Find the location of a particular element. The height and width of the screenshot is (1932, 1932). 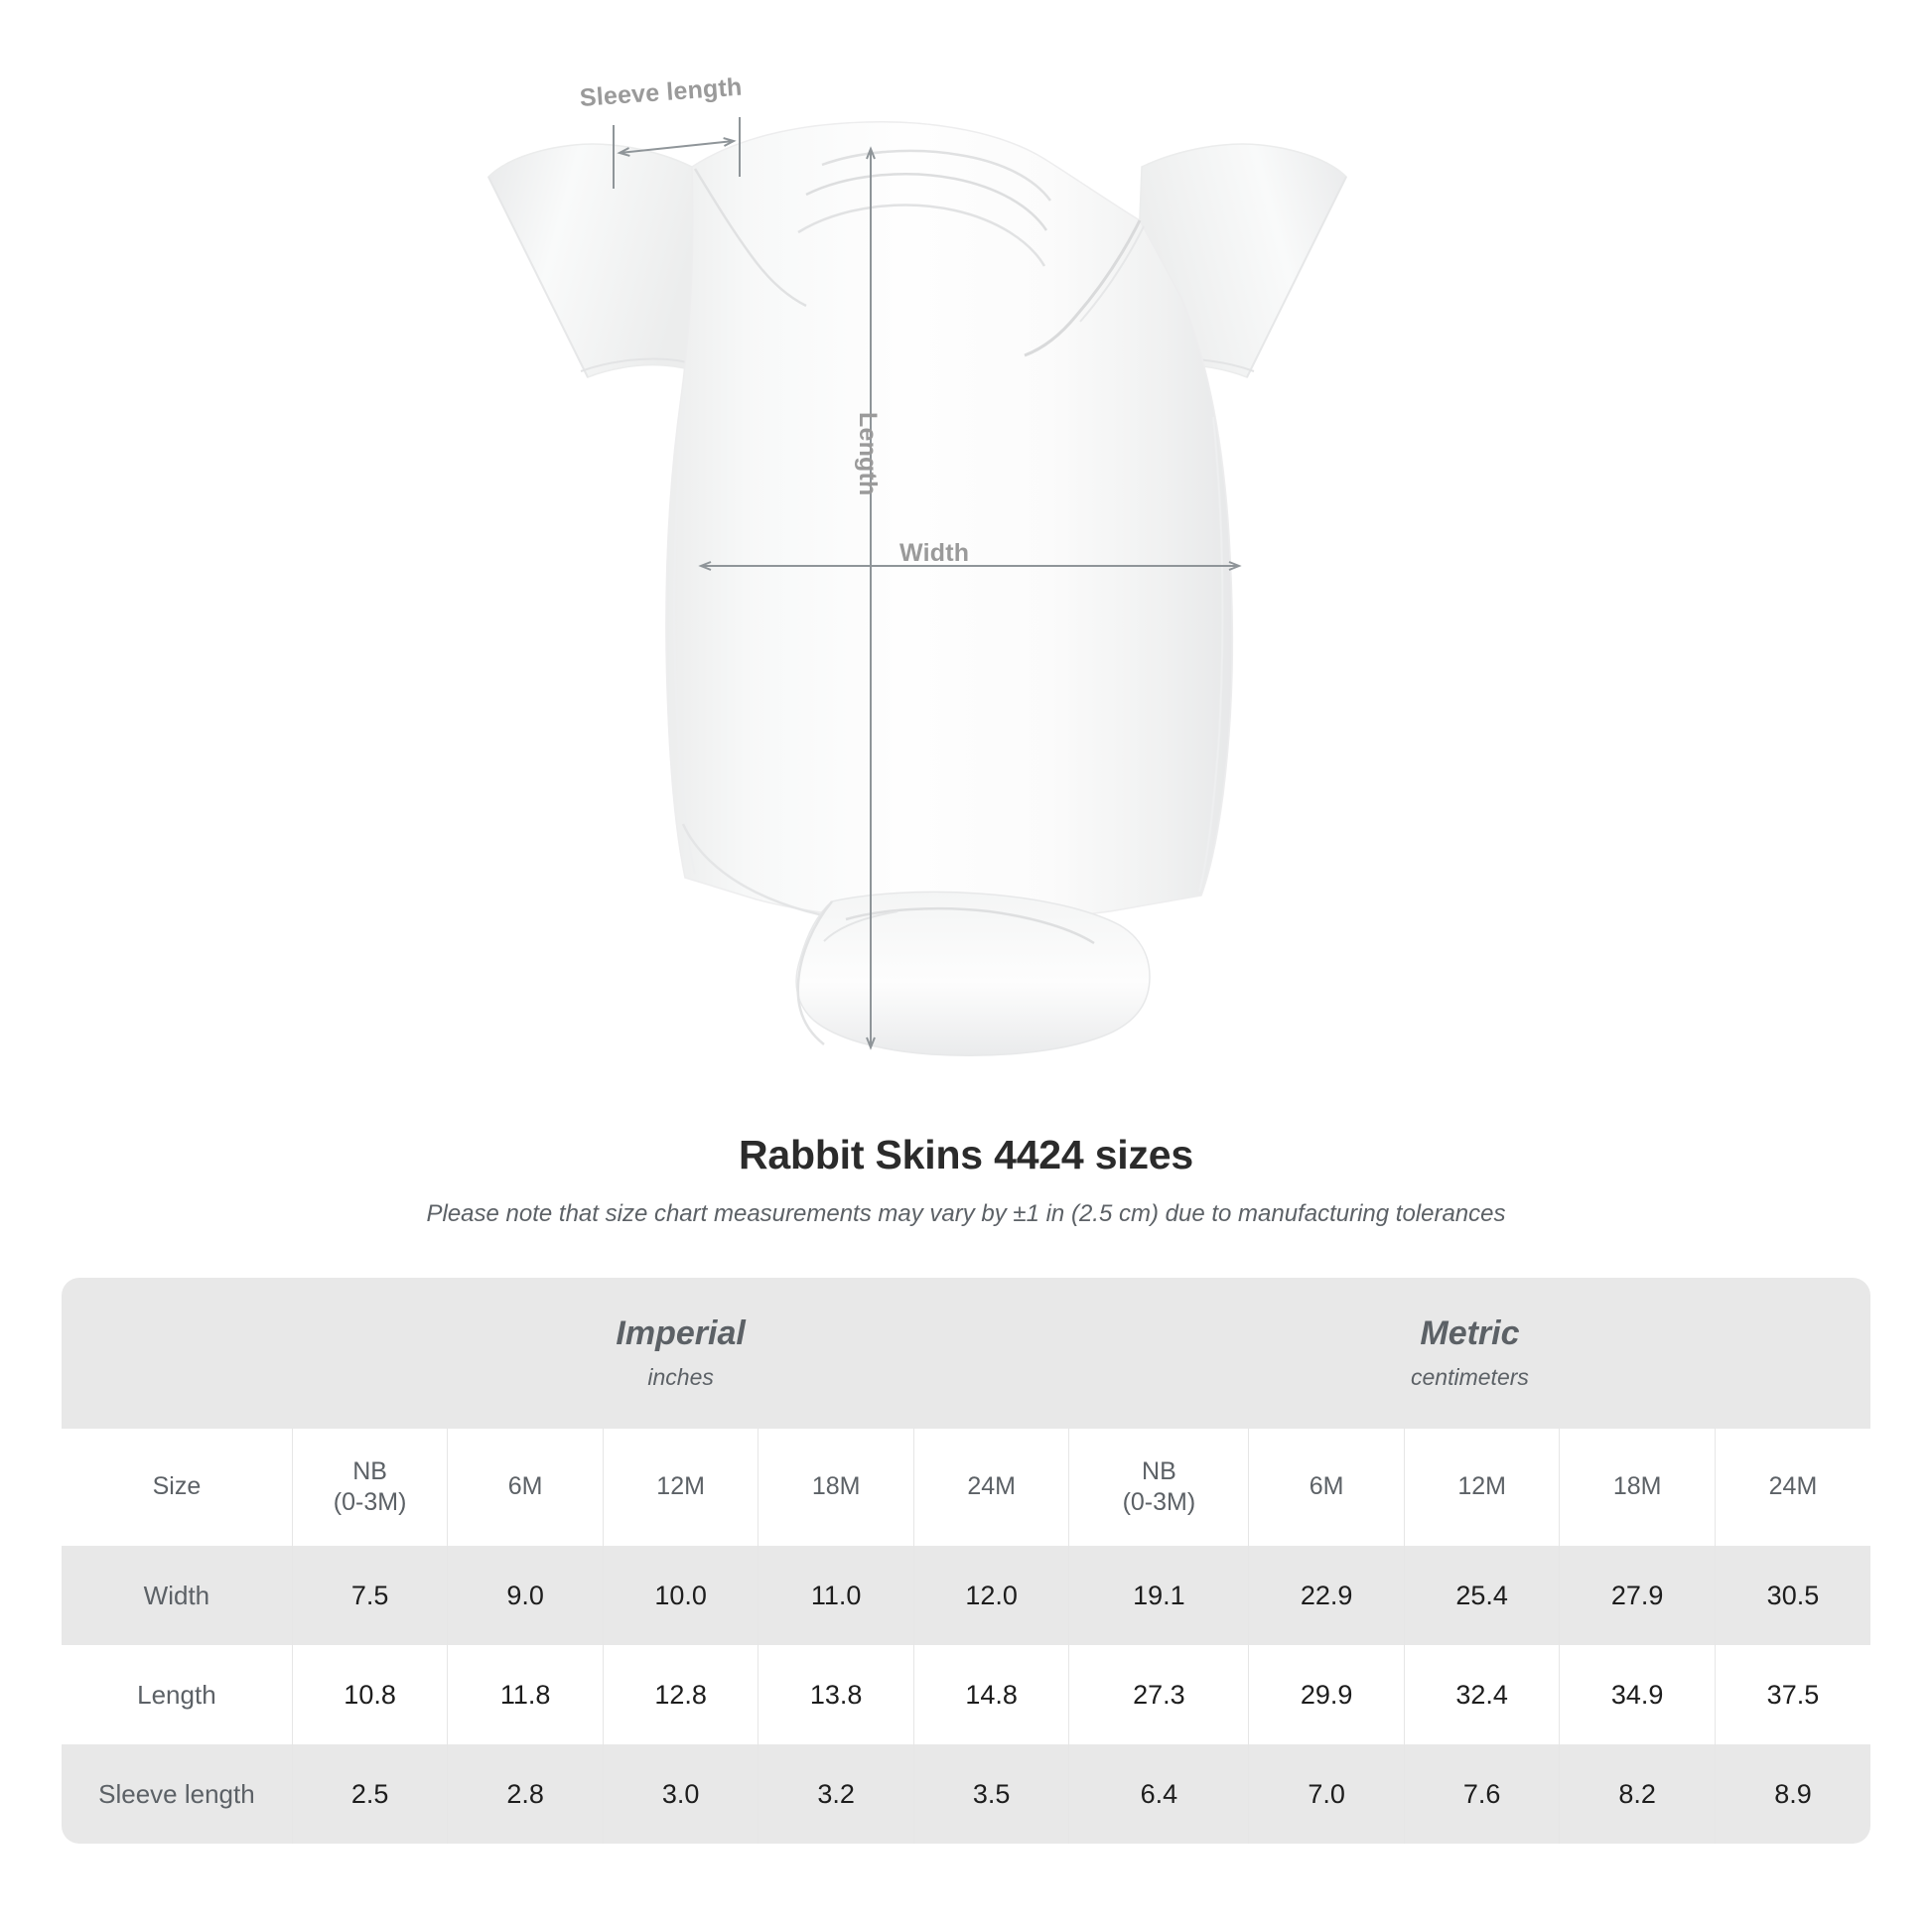

column-header-imperial-24m: 24M is located at coordinates (991, 1488).